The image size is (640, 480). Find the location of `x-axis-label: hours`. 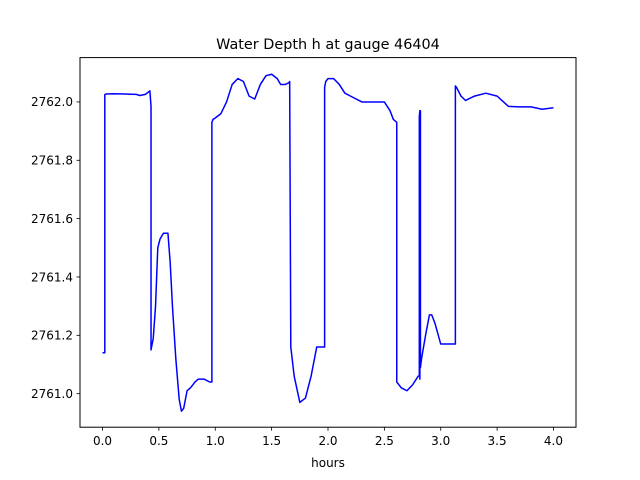

x-axis-label: hours is located at coordinates (328, 463).